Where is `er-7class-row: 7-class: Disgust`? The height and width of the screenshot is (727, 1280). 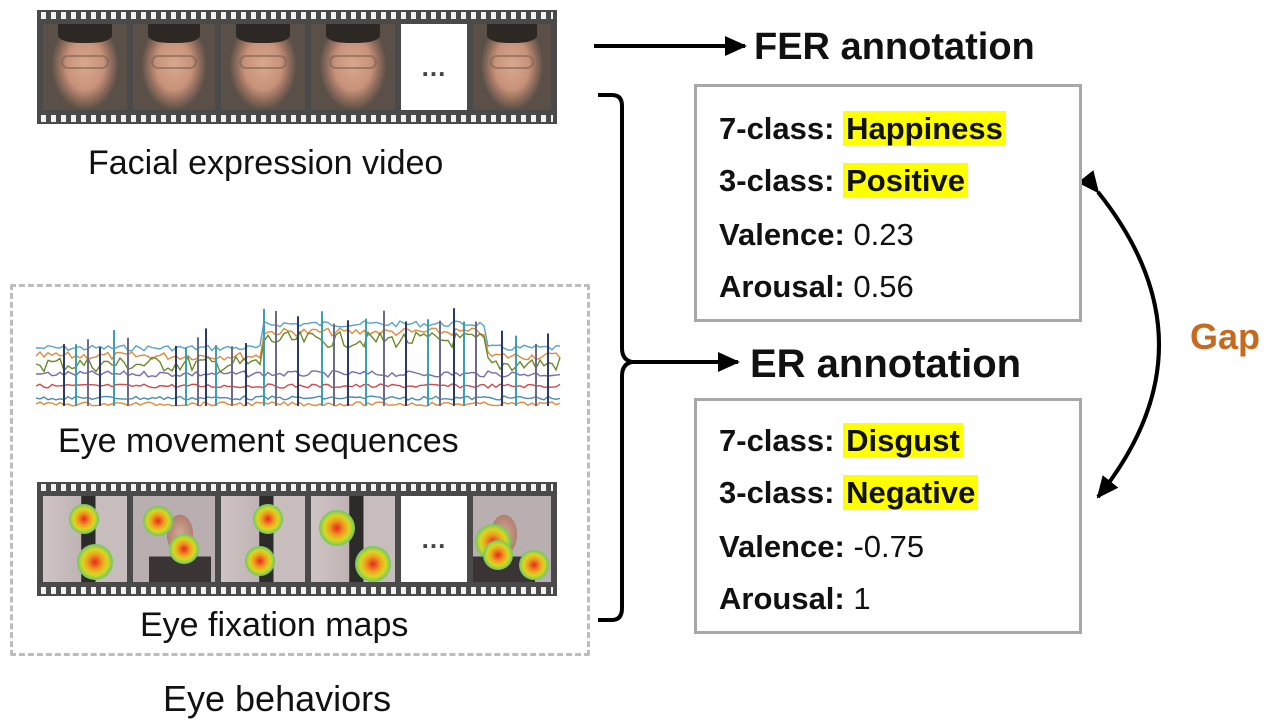 er-7class-row: 7-class: Disgust is located at coordinates (841, 441).